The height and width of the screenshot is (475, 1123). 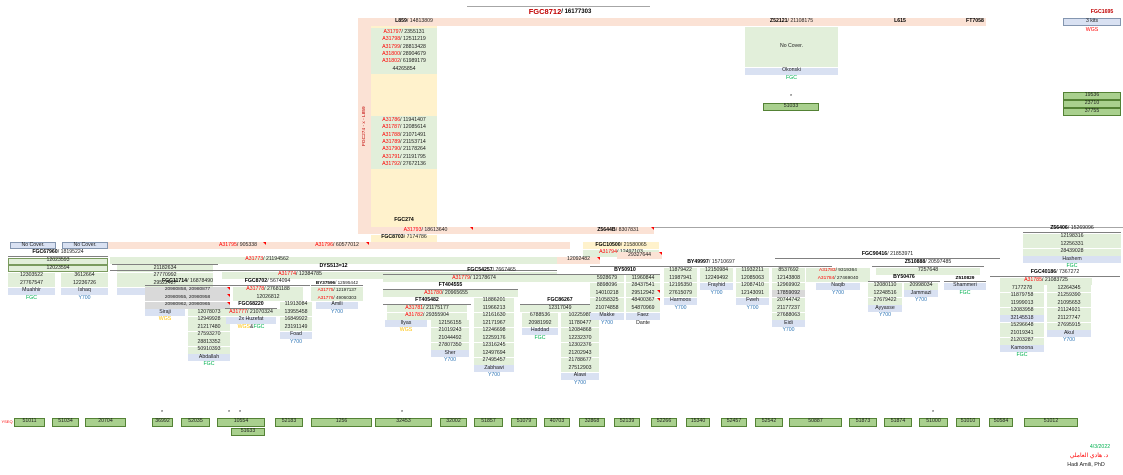 I want to click on kit-number: 52542, so click(x=769, y=422).